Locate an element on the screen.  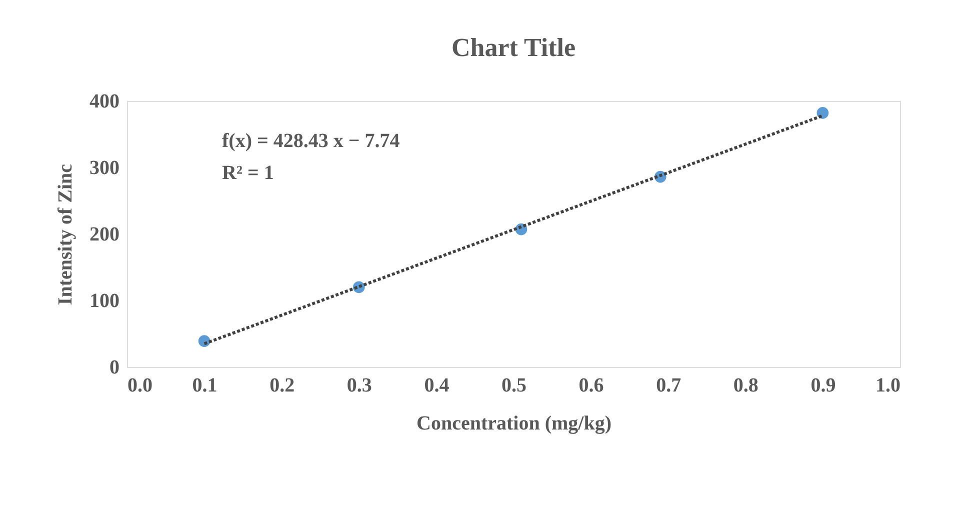
x-tick-label: 0.4 is located at coordinates (437, 385).